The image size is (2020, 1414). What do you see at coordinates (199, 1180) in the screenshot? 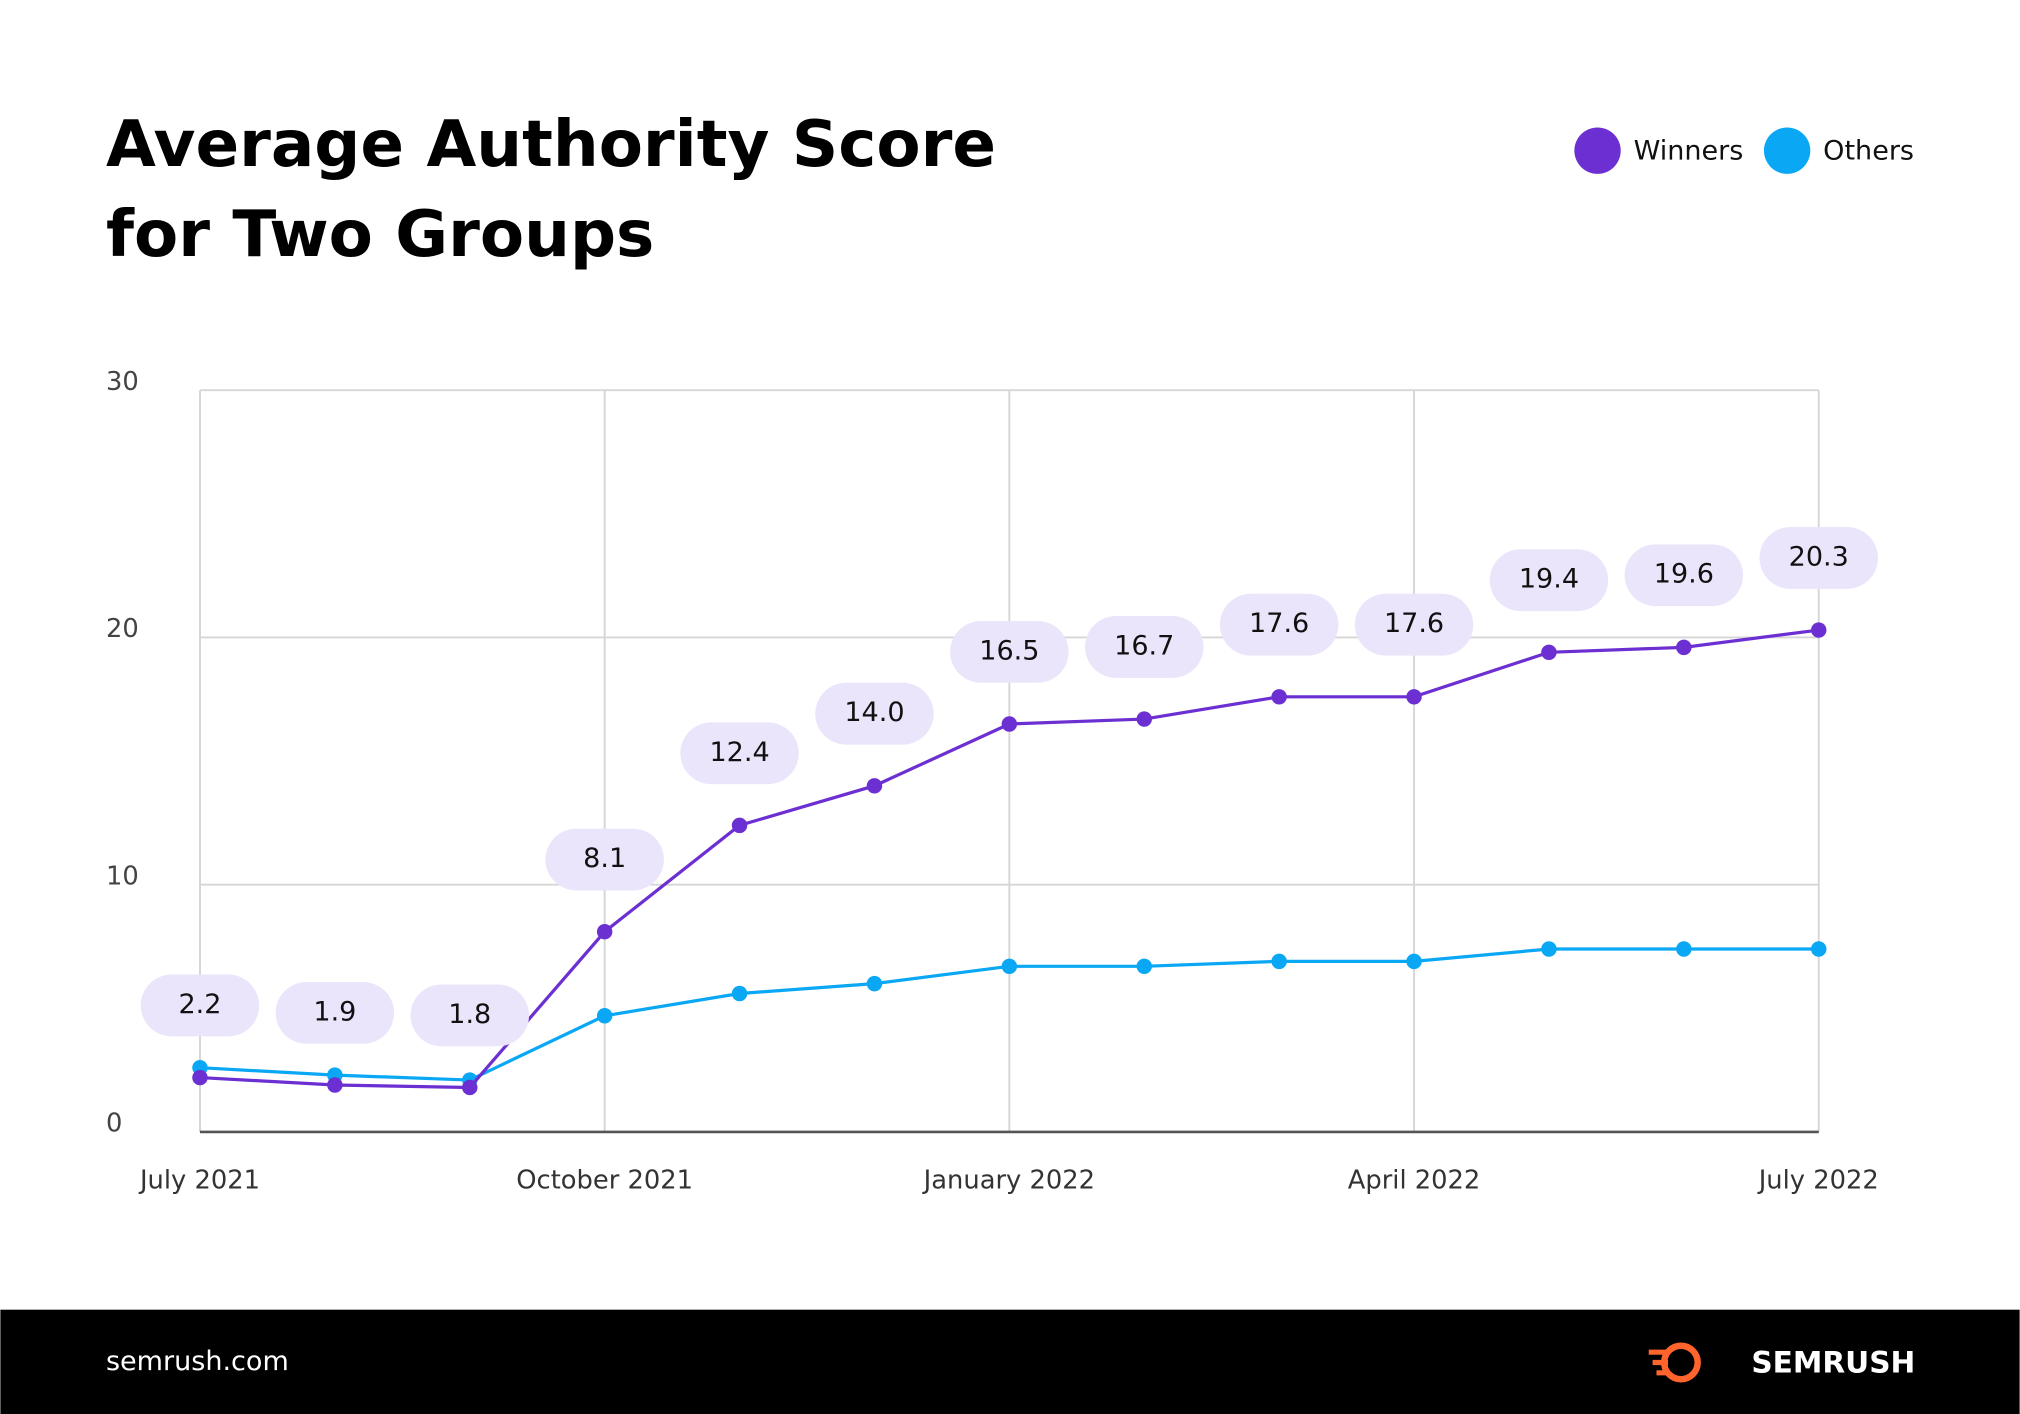
I see `x-tick-label: July 2021` at bounding box center [199, 1180].